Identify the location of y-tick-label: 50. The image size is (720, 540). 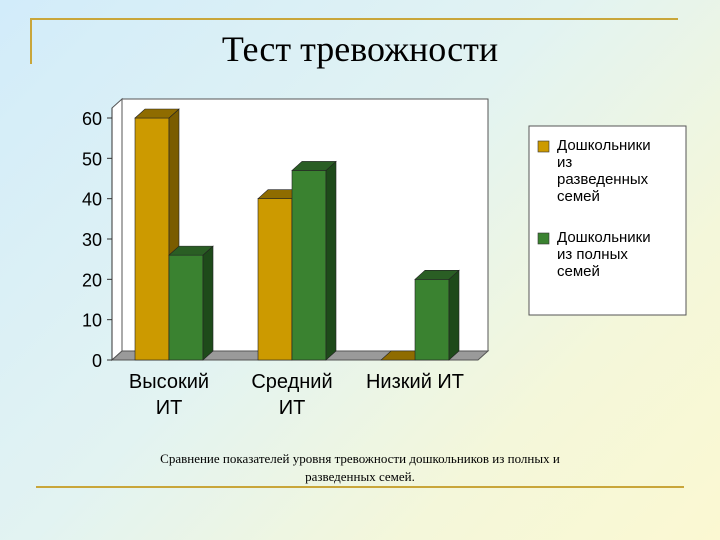
(92, 159).